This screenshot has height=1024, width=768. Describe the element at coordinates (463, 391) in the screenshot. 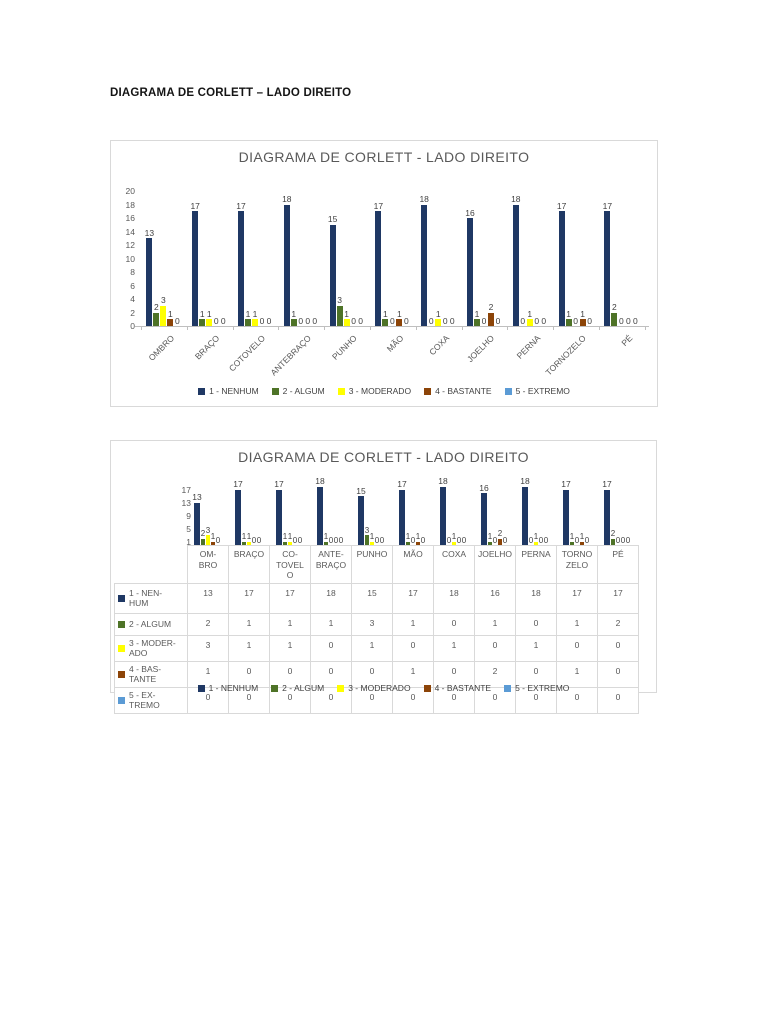

I see `legend-label: 4 - BASTANTE` at that location.